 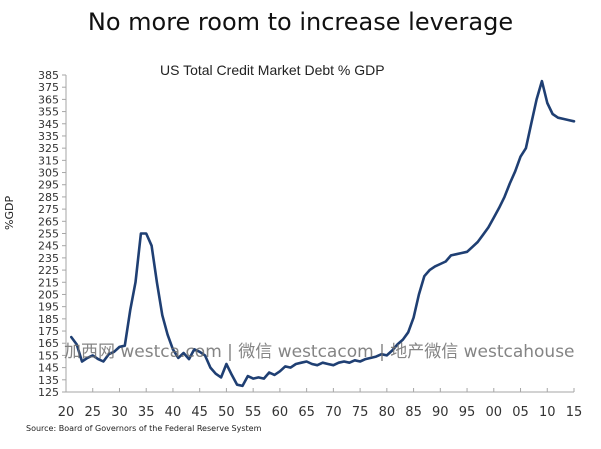 I want to click on x-tick-label: 60, so click(x=280, y=412).